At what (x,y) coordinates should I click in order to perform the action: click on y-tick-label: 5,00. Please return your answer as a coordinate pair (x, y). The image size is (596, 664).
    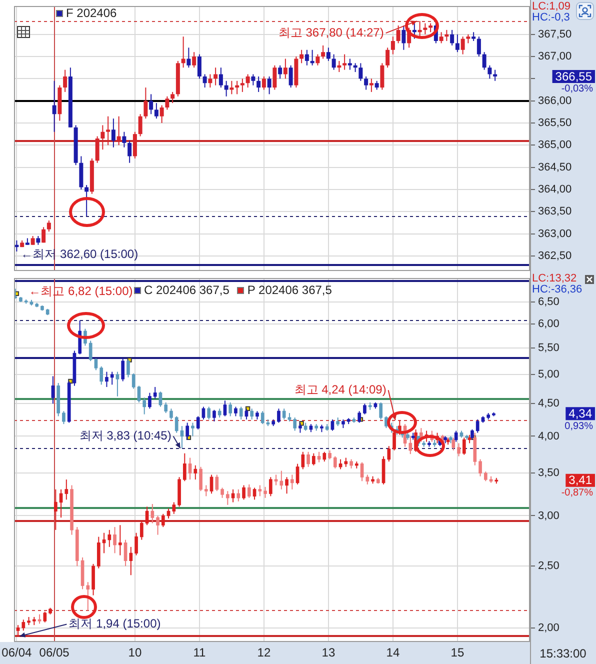
    Looking at the image, I should click on (549, 374).